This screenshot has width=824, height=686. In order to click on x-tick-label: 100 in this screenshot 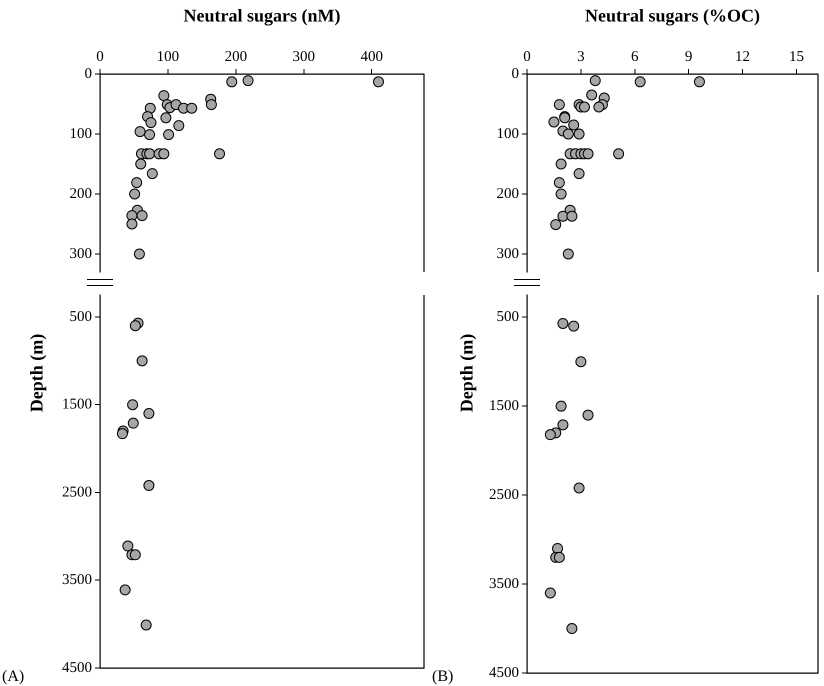, I will do `click(168, 56)`.